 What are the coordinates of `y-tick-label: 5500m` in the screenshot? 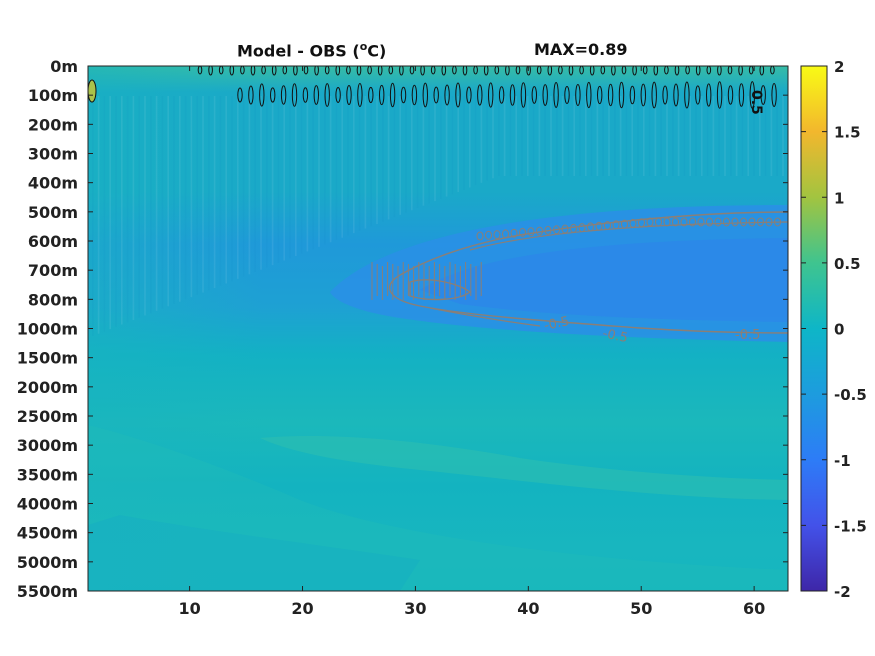 It's located at (47, 591).